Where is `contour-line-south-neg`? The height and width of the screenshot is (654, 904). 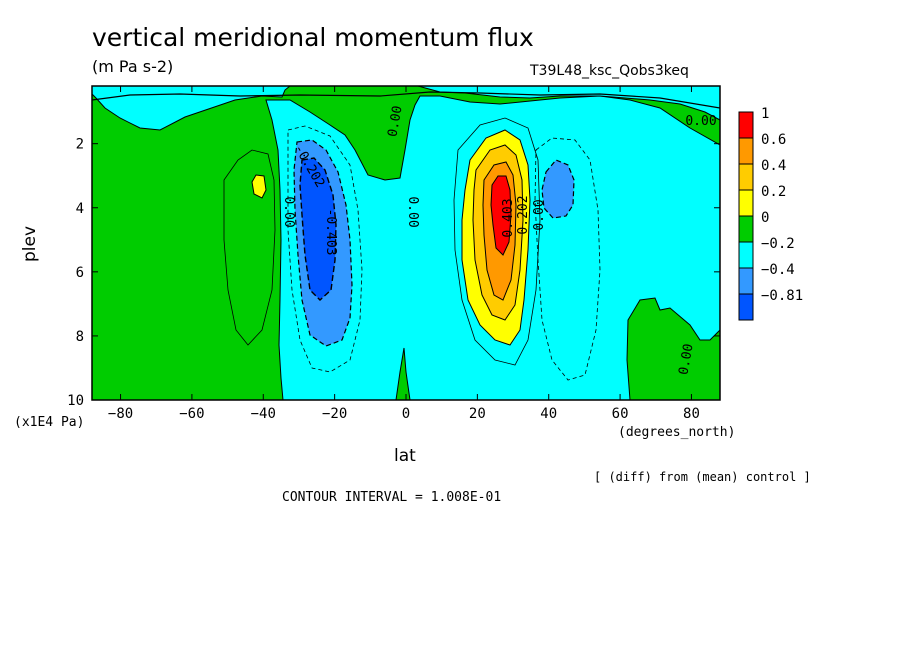
contour-line-south-neg is located at coordinates (325, 249).